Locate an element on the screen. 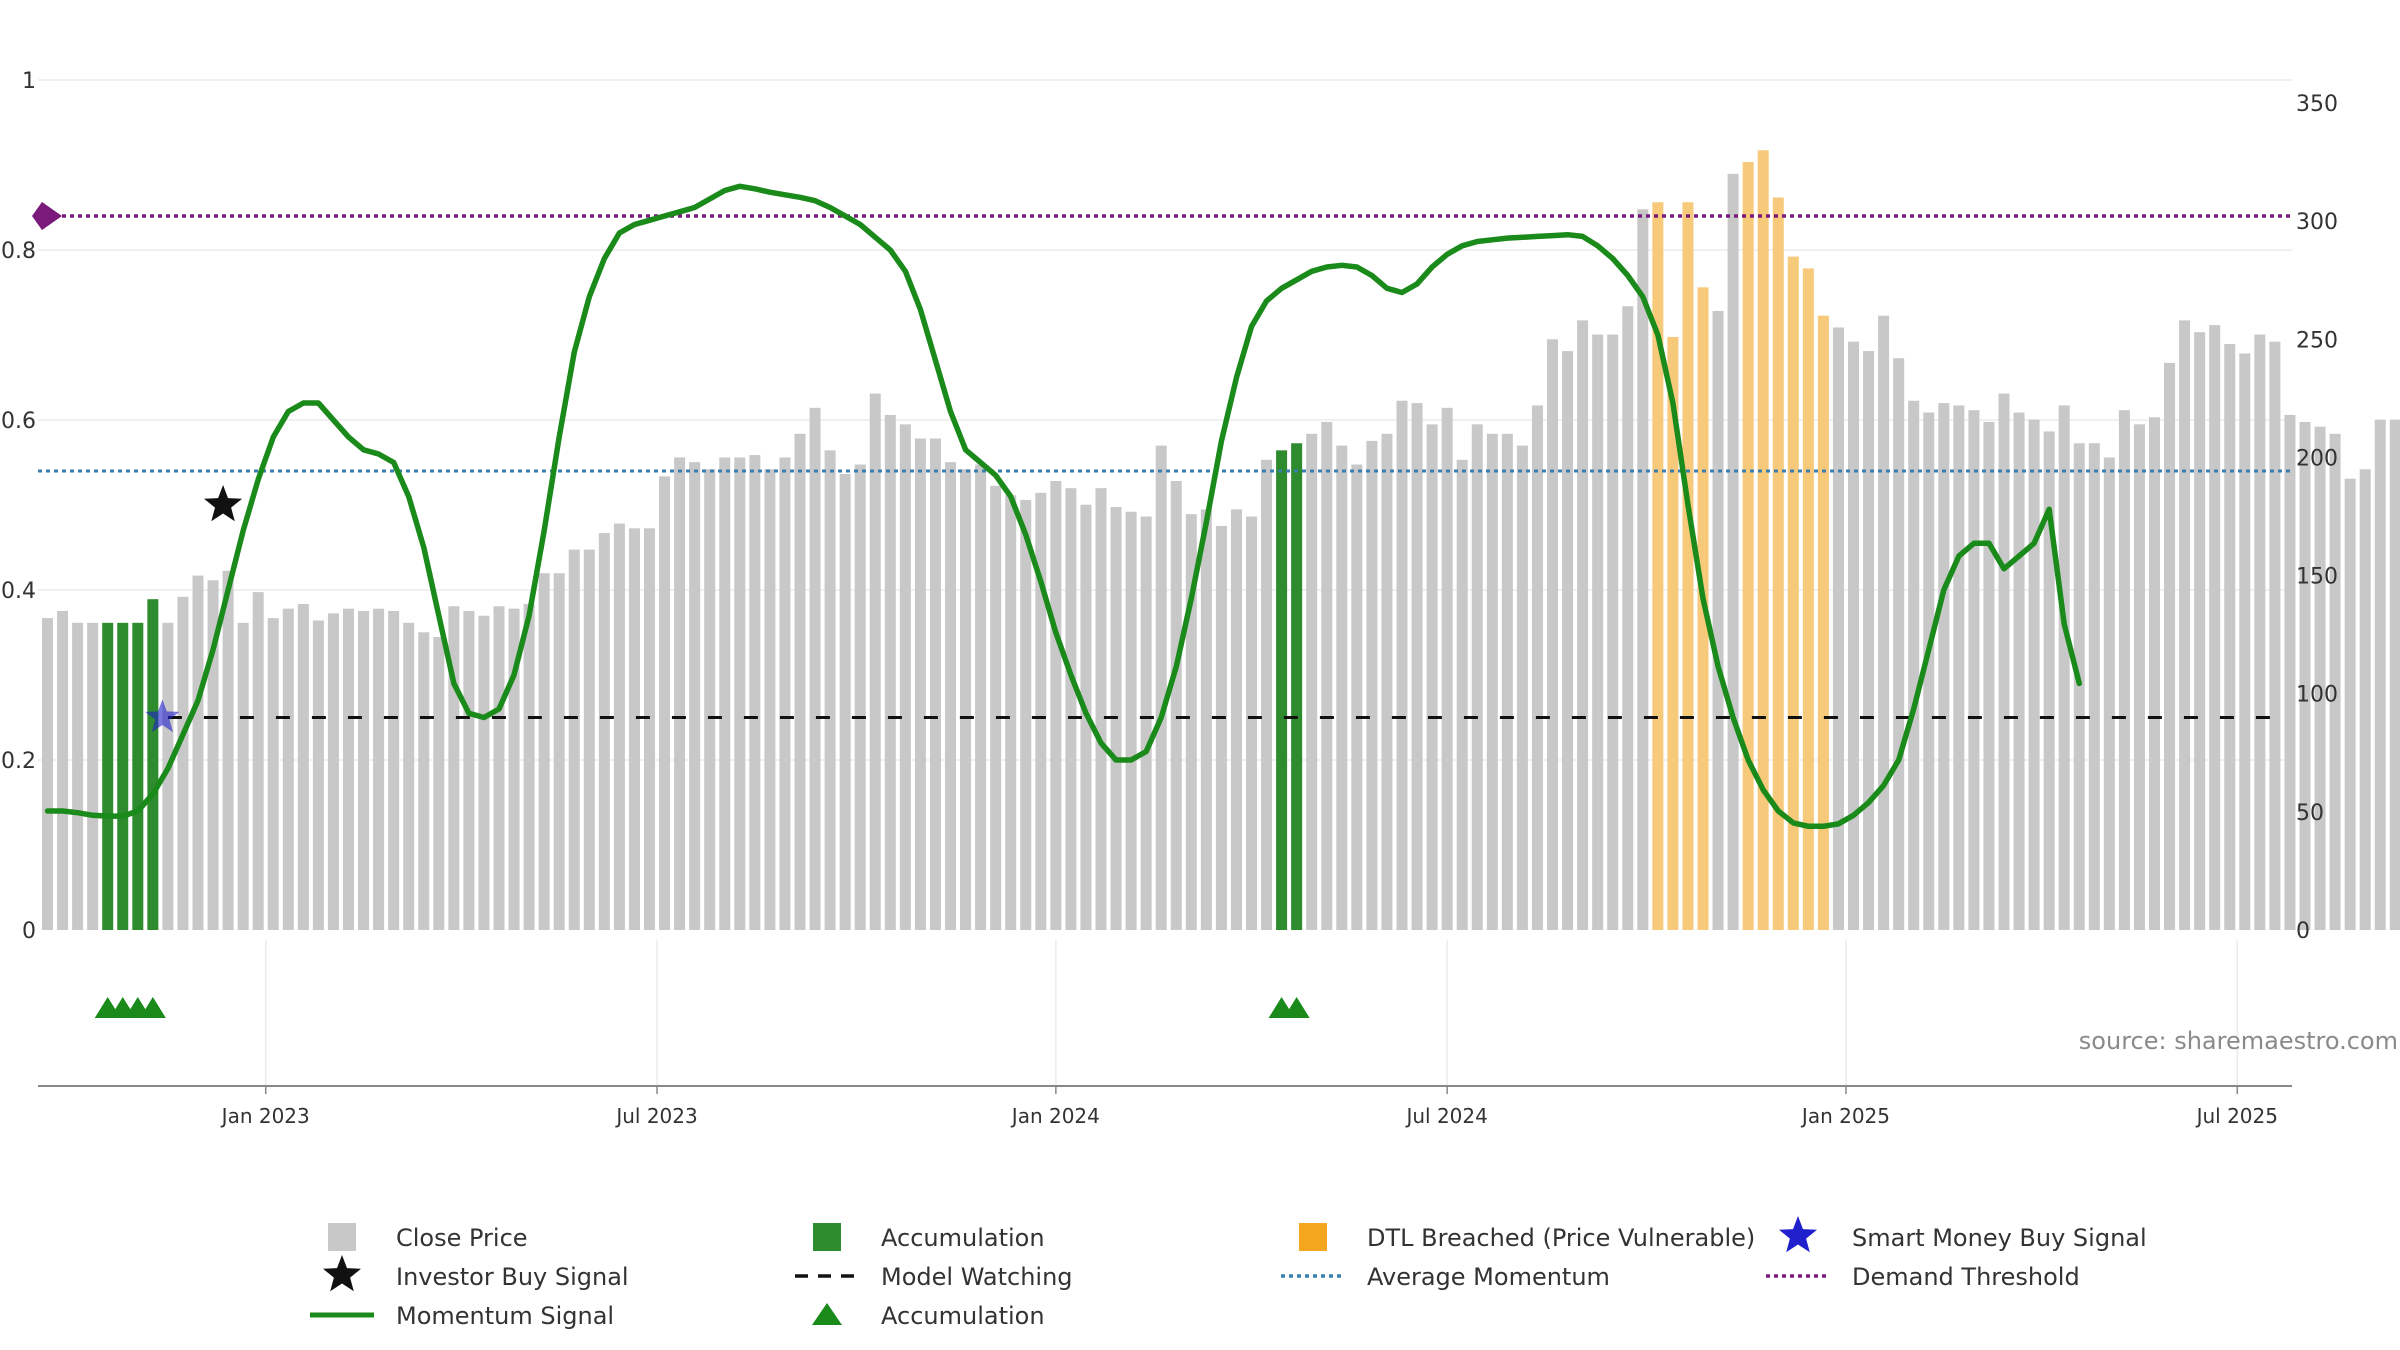 This screenshot has width=2400, height=1350. accumulation-panel is located at coordinates (1165, 1013).